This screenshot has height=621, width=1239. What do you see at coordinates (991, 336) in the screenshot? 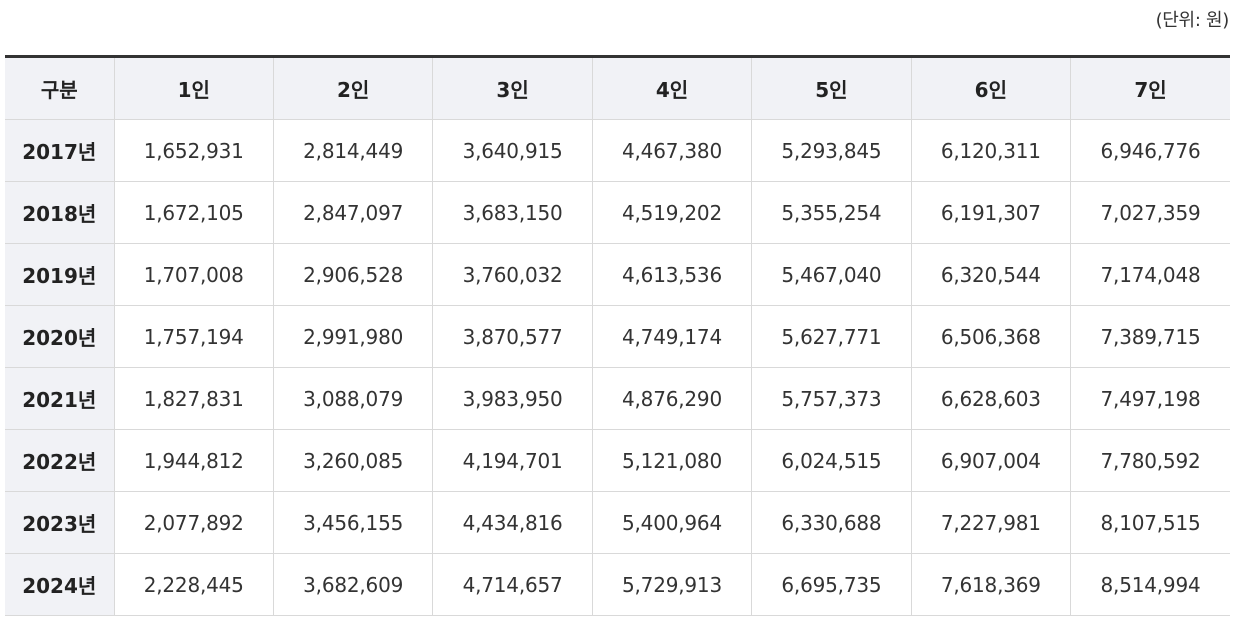
I see `table-cell: 6,506,368` at bounding box center [991, 336].